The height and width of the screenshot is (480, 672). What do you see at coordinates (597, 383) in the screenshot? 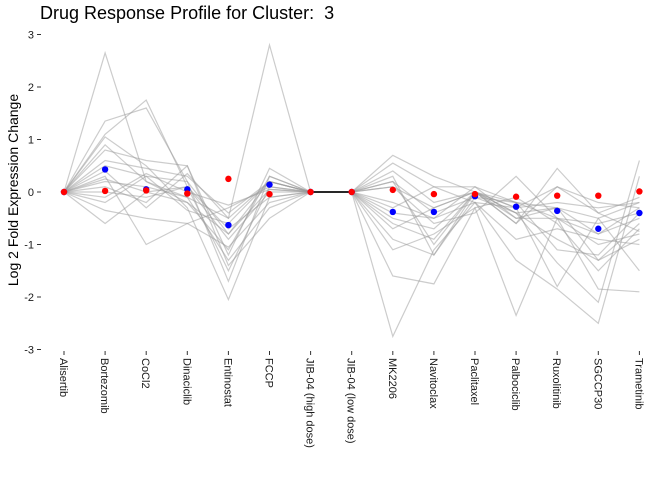
I see `x-tick-label: SGCCP30` at bounding box center [597, 383].